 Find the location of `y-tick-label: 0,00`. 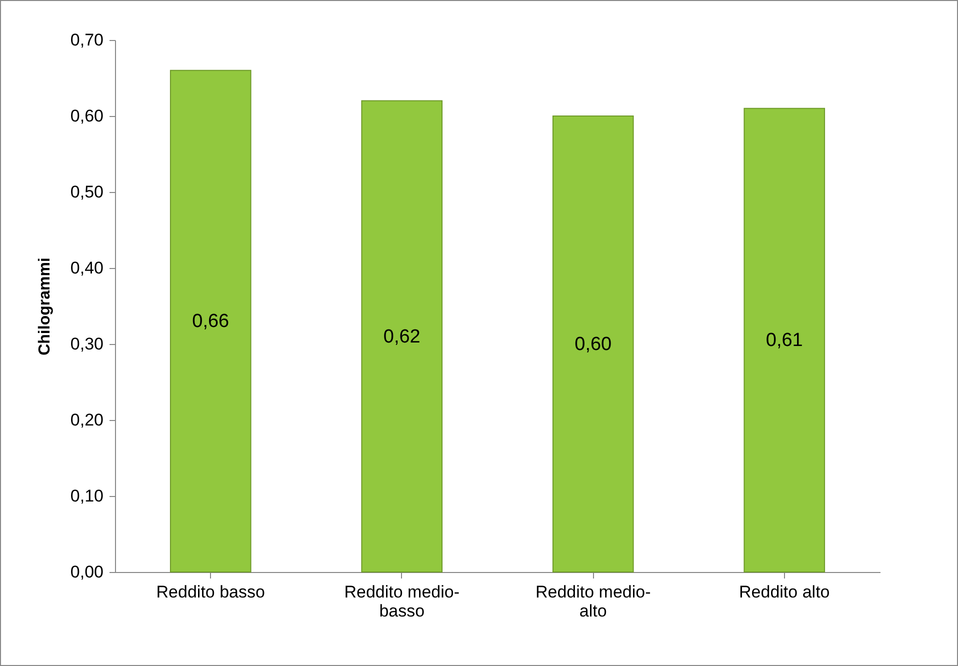

y-tick-label: 0,00 is located at coordinates (87, 572).